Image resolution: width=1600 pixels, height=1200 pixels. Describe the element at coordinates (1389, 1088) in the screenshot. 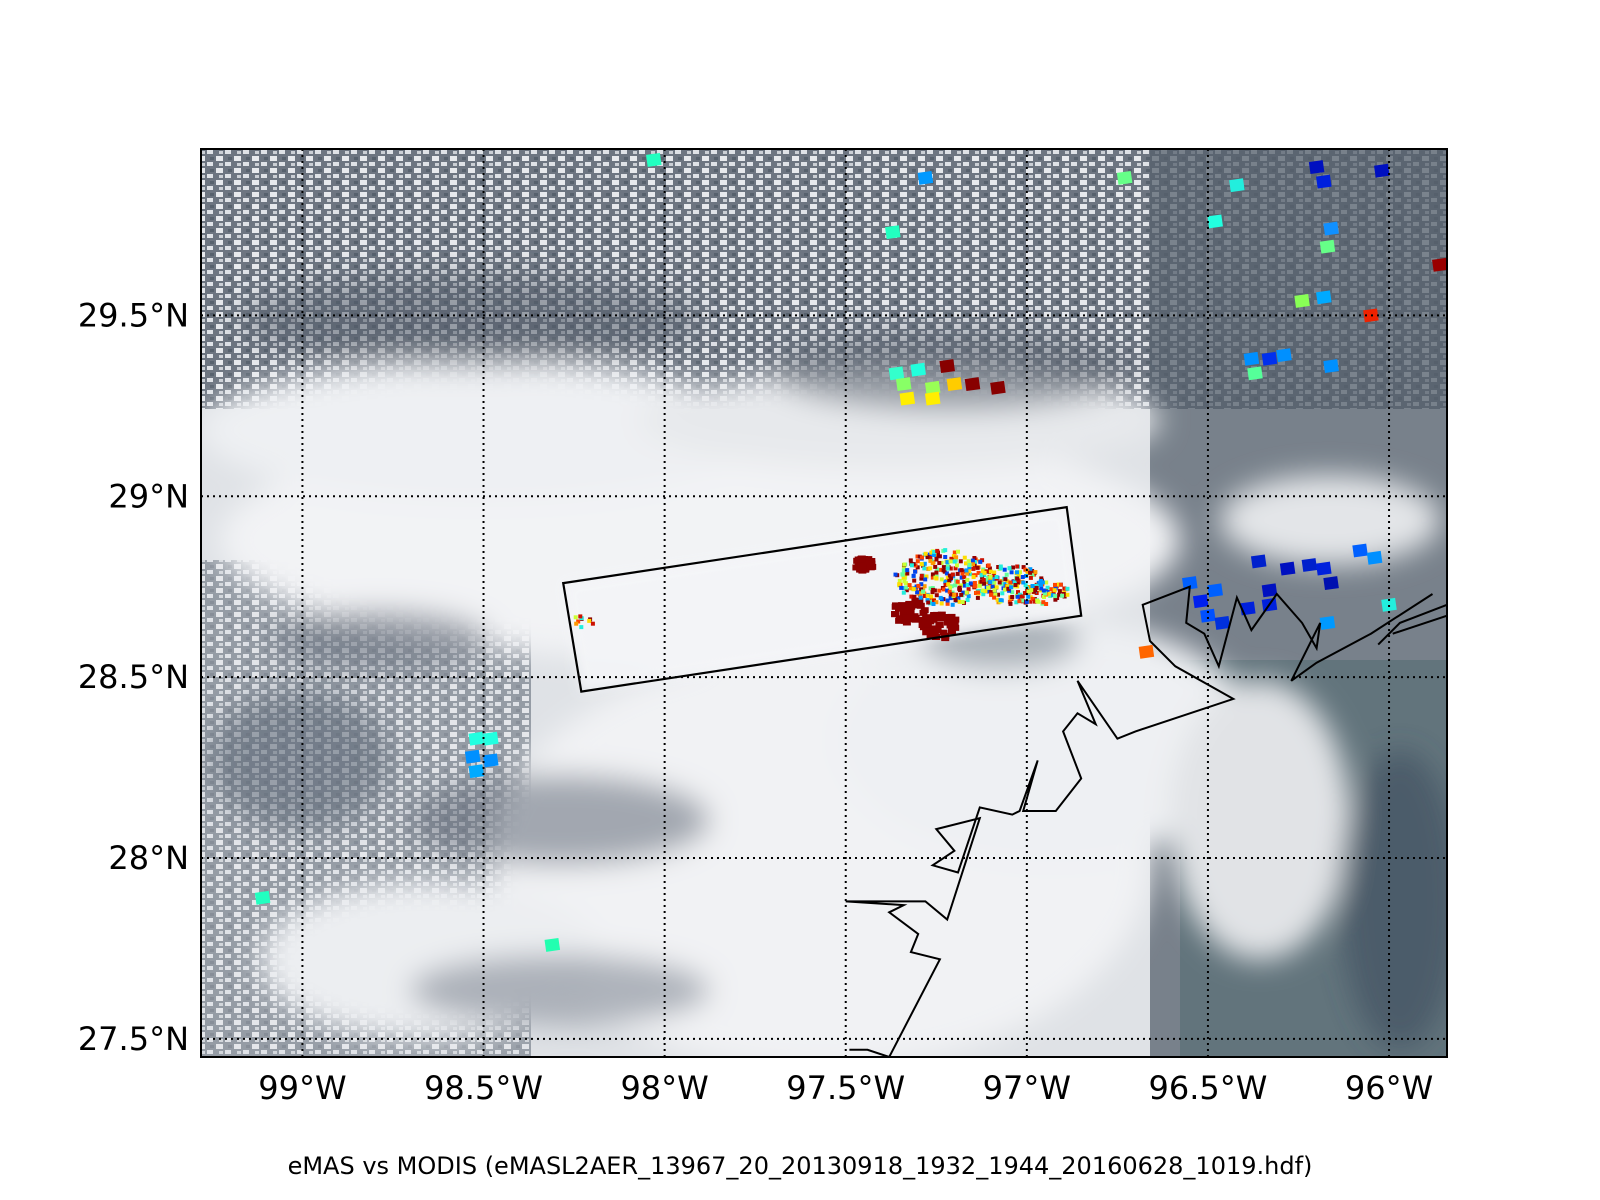

I see `longitude-tick-label: 96°W` at that location.